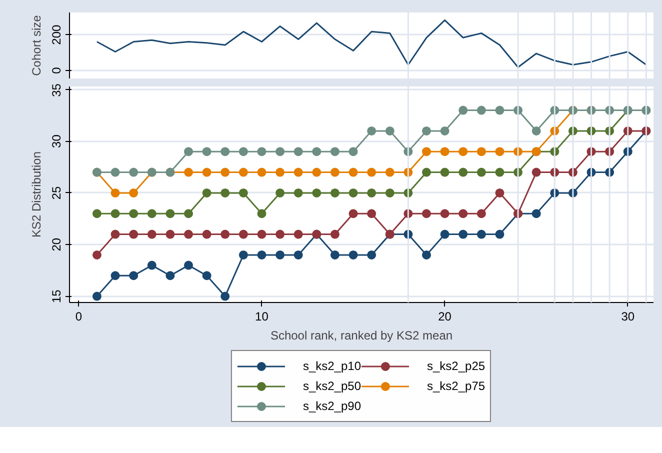 The height and width of the screenshot is (453, 662). Describe the element at coordinates (456, 386) in the screenshot. I see `legend-label: s_ks2_p75` at that location.